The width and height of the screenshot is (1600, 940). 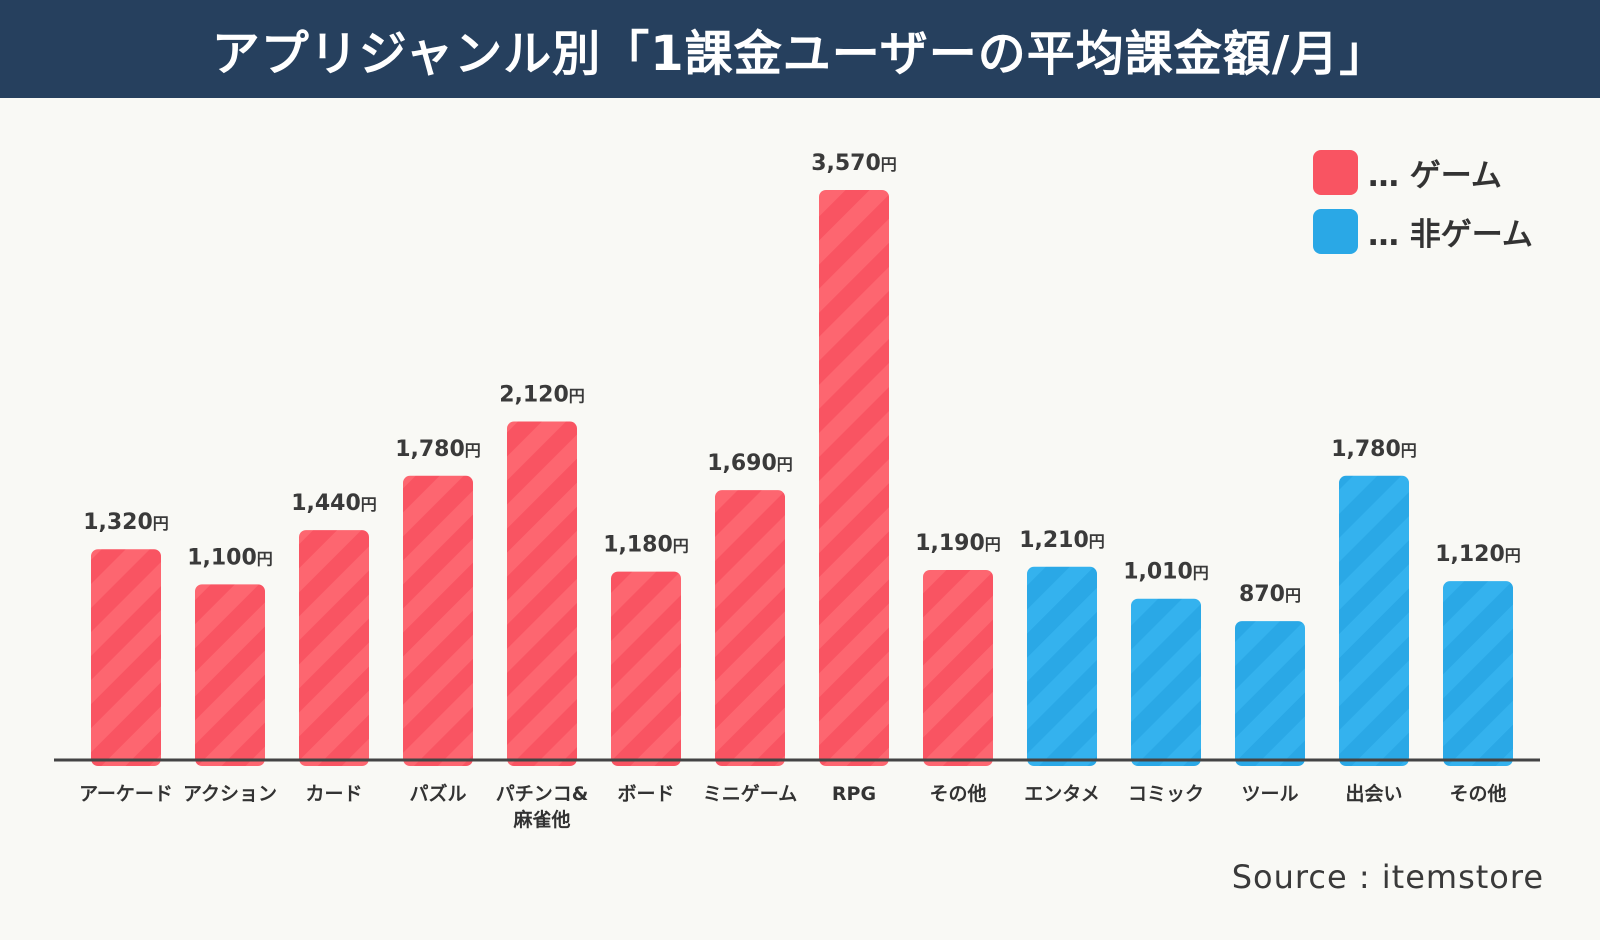 What do you see at coordinates (854, 794) in the screenshot?
I see `x-tick-label-8: RPG` at bounding box center [854, 794].